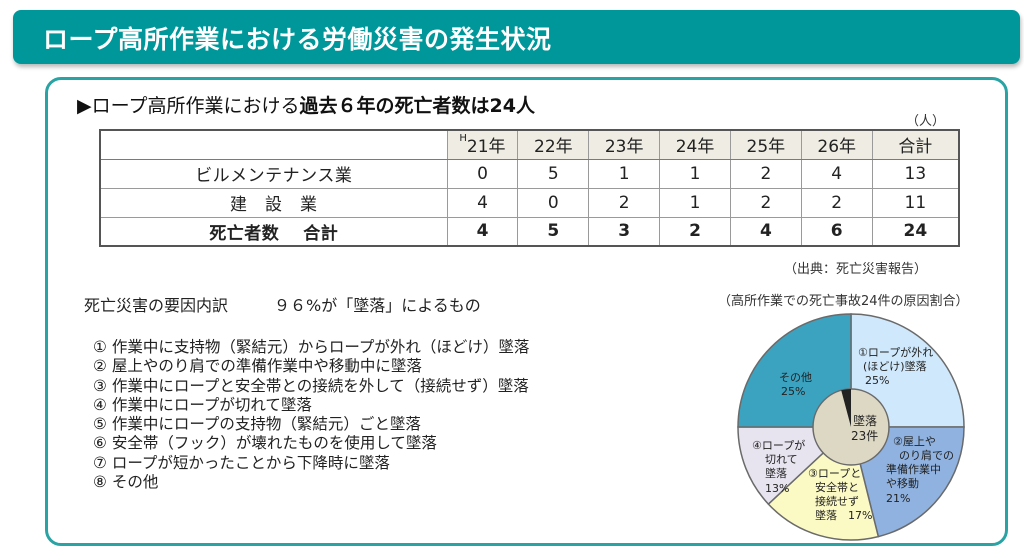 The height and width of the screenshot is (554, 1024). What do you see at coordinates (553, 144) in the screenshot?
I see `header-cell: 22年` at bounding box center [553, 144].